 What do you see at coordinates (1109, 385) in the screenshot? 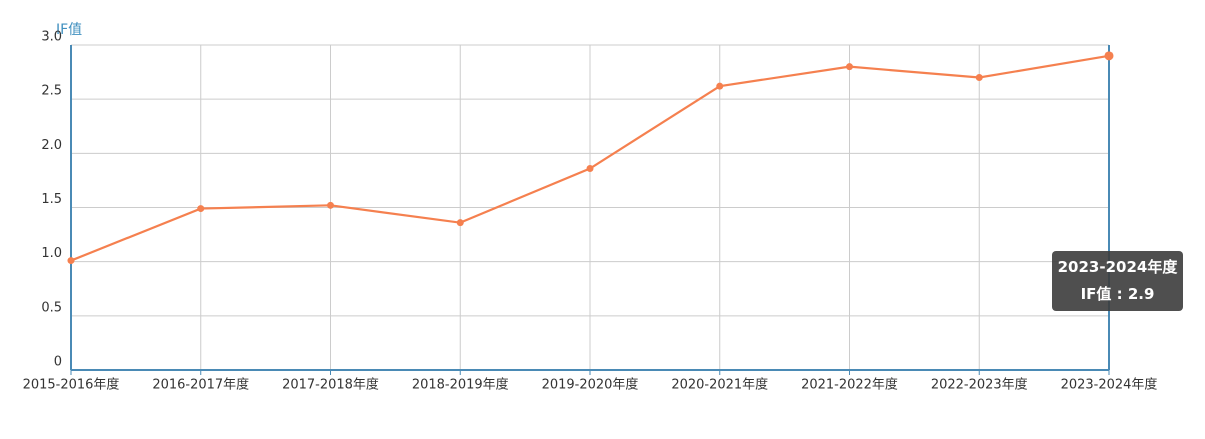
I see `x-tick-label: 2023-2024年度` at bounding box center [1109, 385].